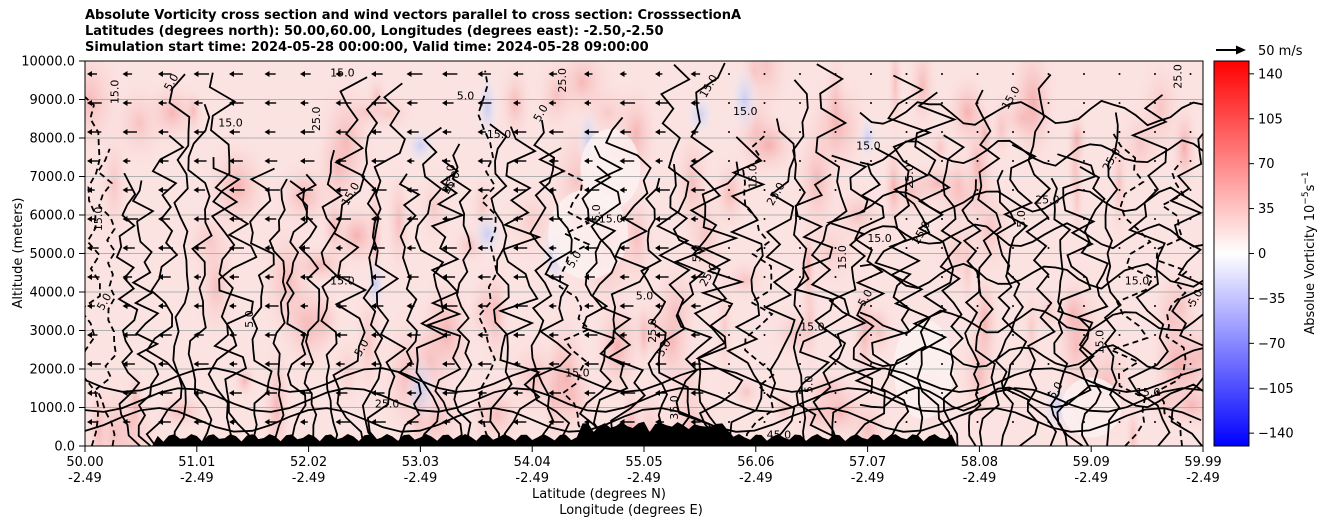  Describe the element at coordinates (610, 168) in the screenshot. I see `vorticity-patch-low` at that location.